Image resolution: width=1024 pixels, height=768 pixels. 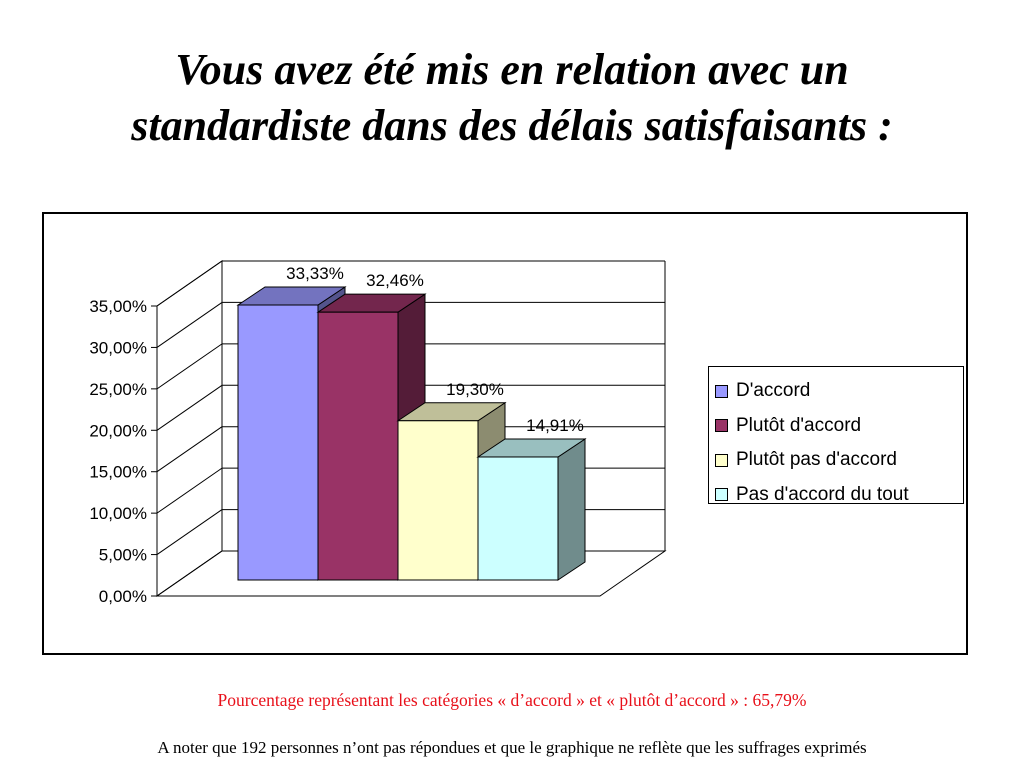 I want to click on legend-item: Plutôt pas d'accord, so click(x=839, y=460).